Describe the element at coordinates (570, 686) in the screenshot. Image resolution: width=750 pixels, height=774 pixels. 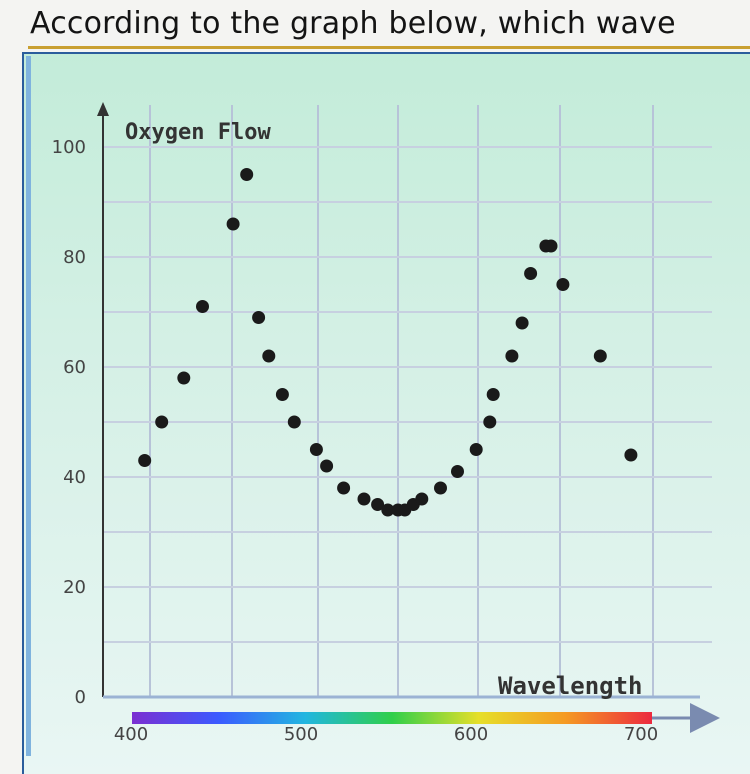
I see `x-axis-label: Wavelength` at that location.